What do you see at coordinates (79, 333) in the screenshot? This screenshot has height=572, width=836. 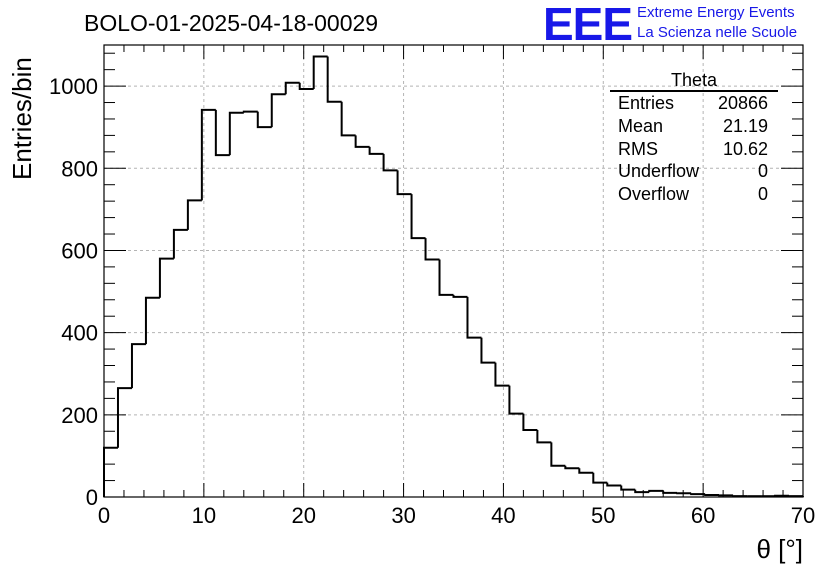 I see `y-tick-label: 400` at bounding box center [79, 333].